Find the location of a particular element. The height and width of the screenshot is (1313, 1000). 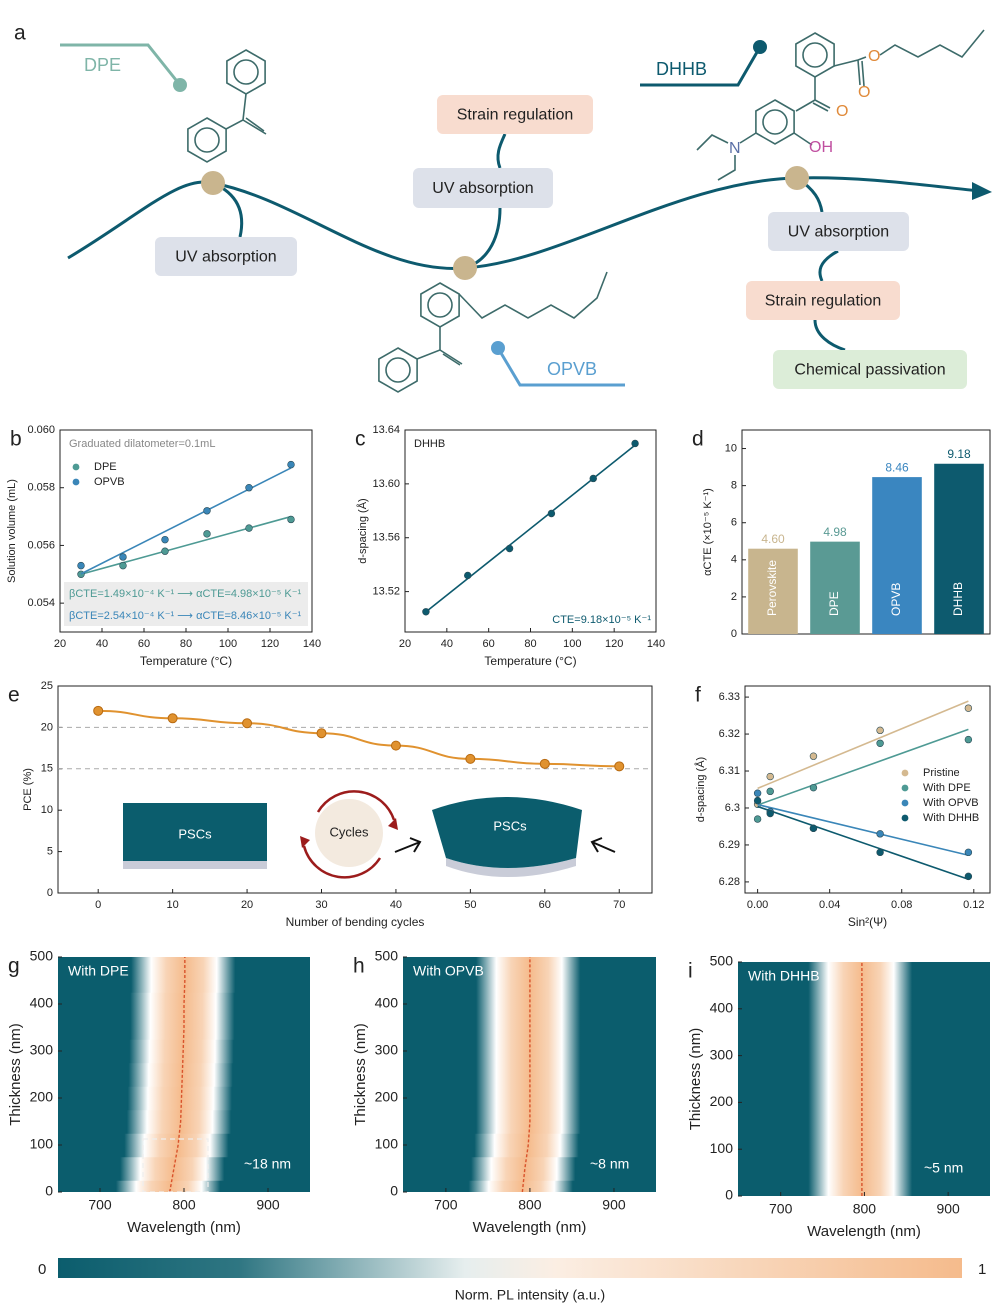

panel-letter: i is located at coordinates (690, 971).